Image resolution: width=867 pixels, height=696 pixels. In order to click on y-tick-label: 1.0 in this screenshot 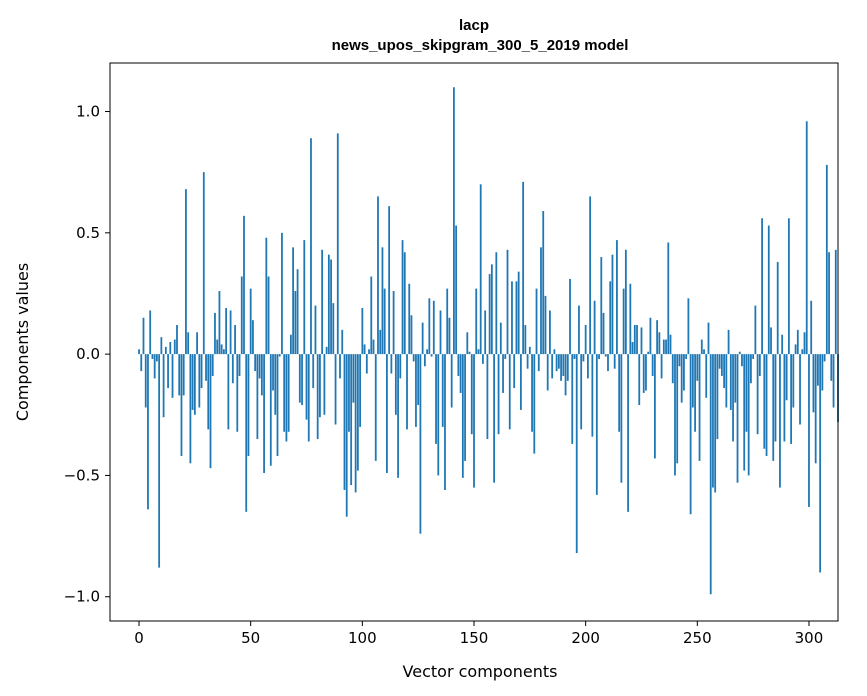, I will do `click(88, 112)`.